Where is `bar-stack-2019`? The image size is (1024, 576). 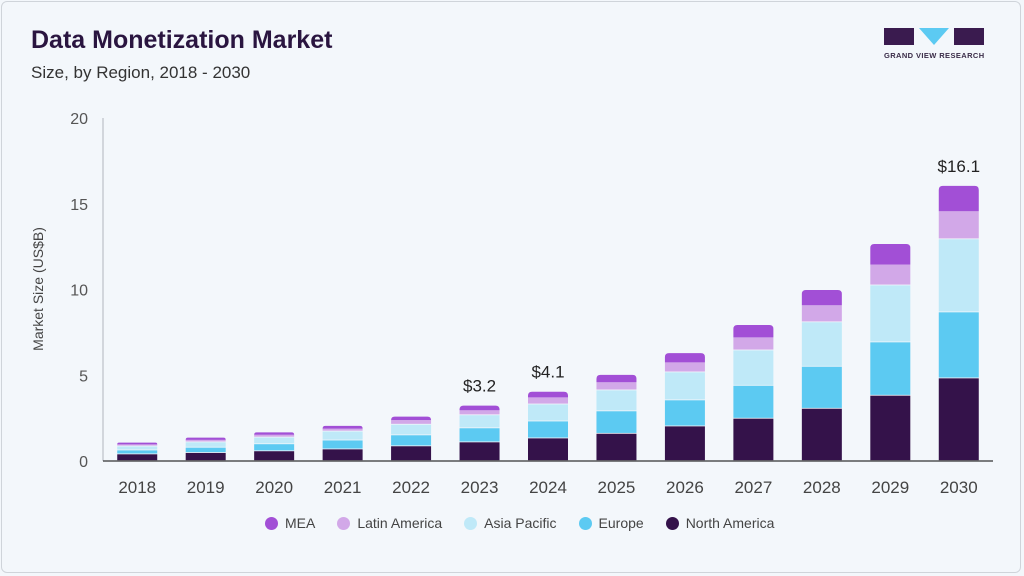 bar-stack-2019 is located at coordinates (205, 449).